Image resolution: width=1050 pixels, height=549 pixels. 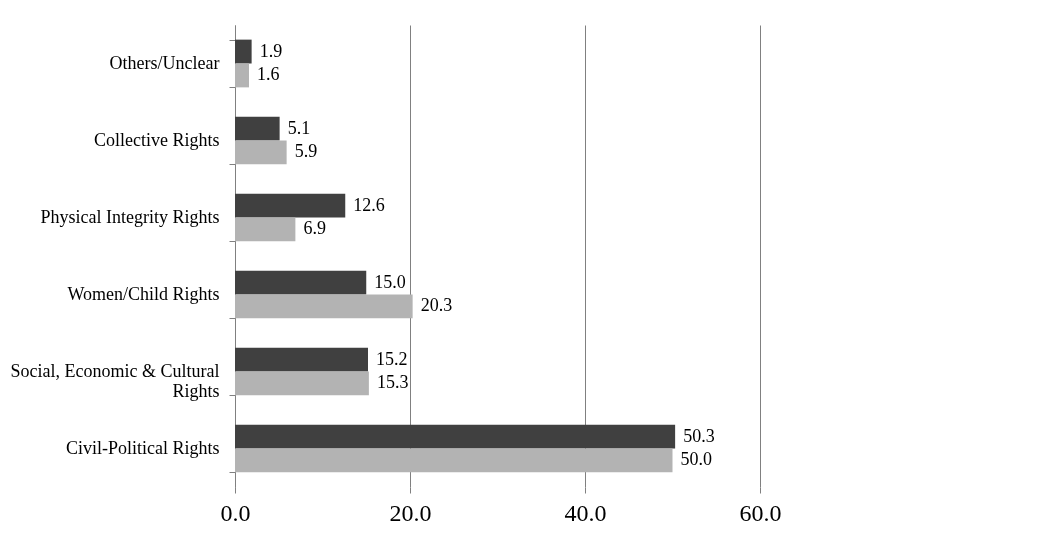 I want to click on x-tick-label: 0.0, so click(x=235, y=512).